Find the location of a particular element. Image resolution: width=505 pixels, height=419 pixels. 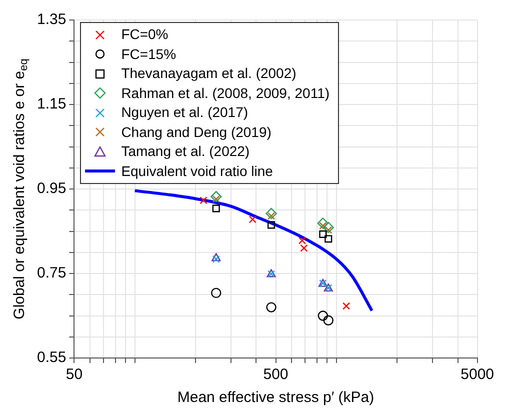

y-tick-label: 0.95 is located at coordinates (51, 189).